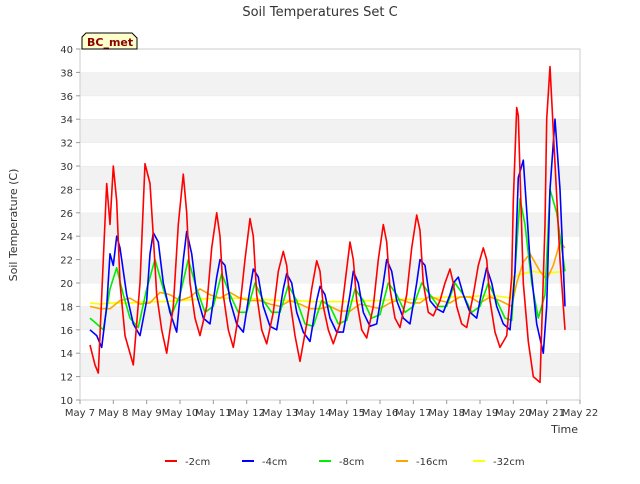  Describe the element at coordinates (319, 12) in the screenshot. I see `chart-title: Soil Temperatures Set C` at that location.